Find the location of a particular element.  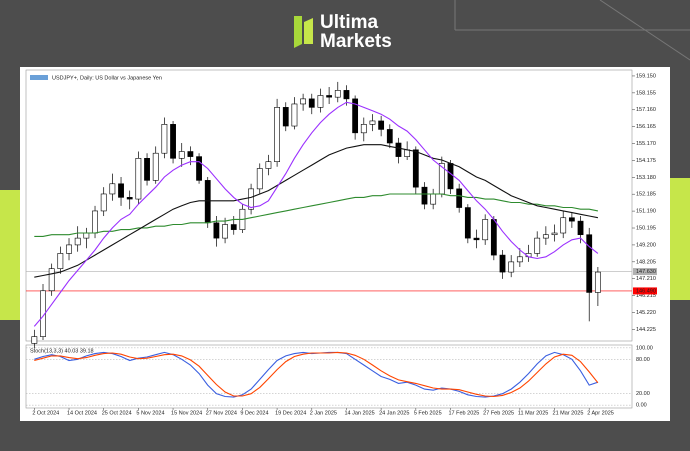

price-label: 147.630 is located at coordinates (646, 272).